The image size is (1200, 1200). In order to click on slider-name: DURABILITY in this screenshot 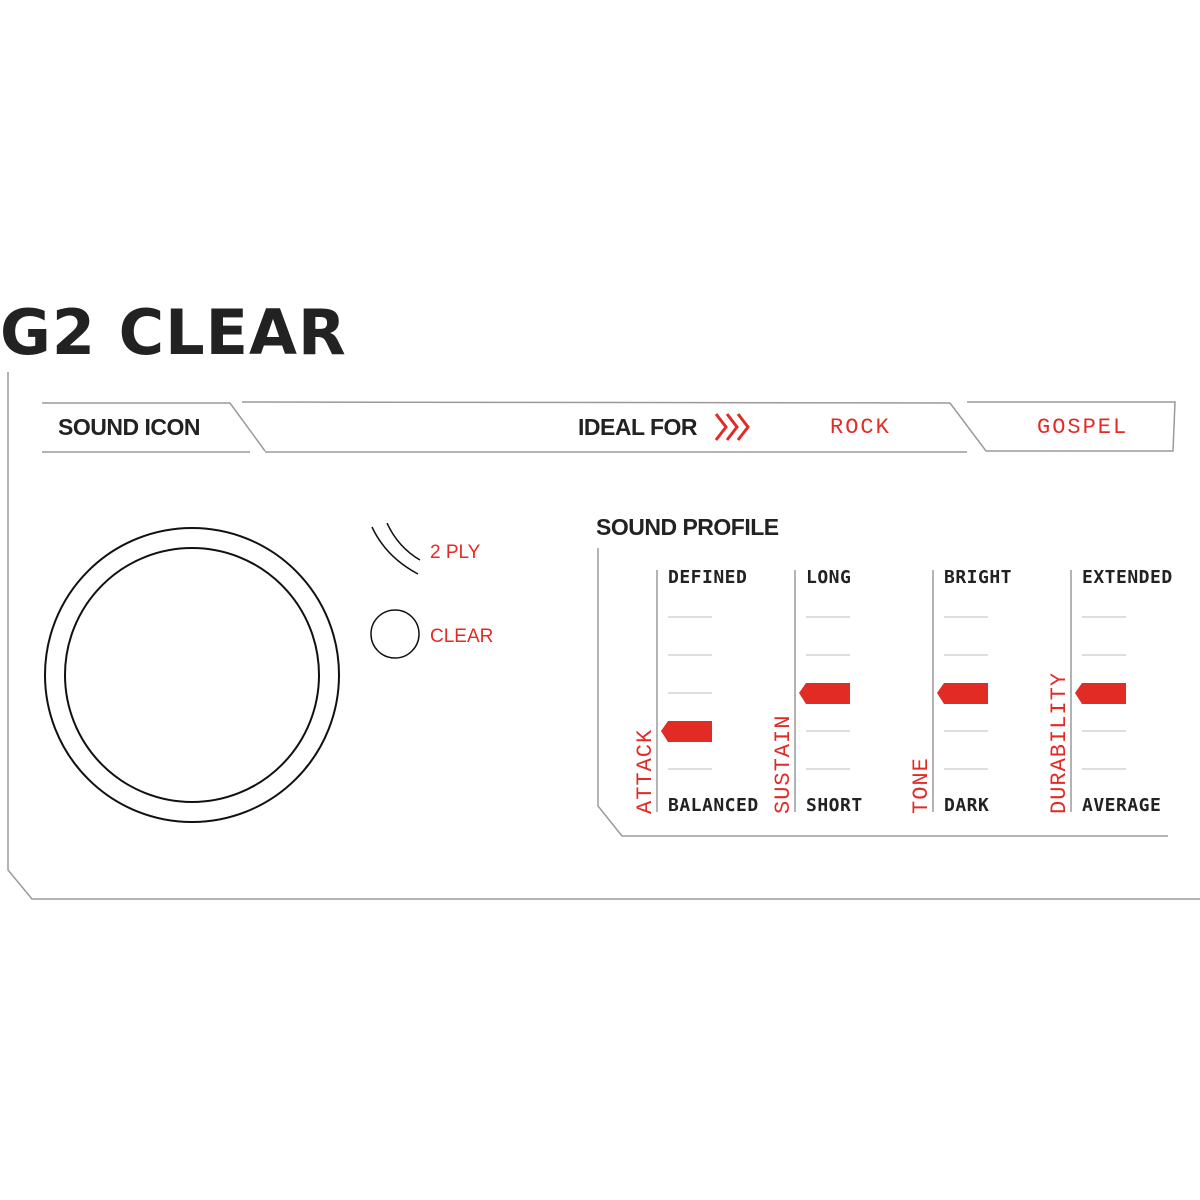, I will do `click(1059, 742)`.